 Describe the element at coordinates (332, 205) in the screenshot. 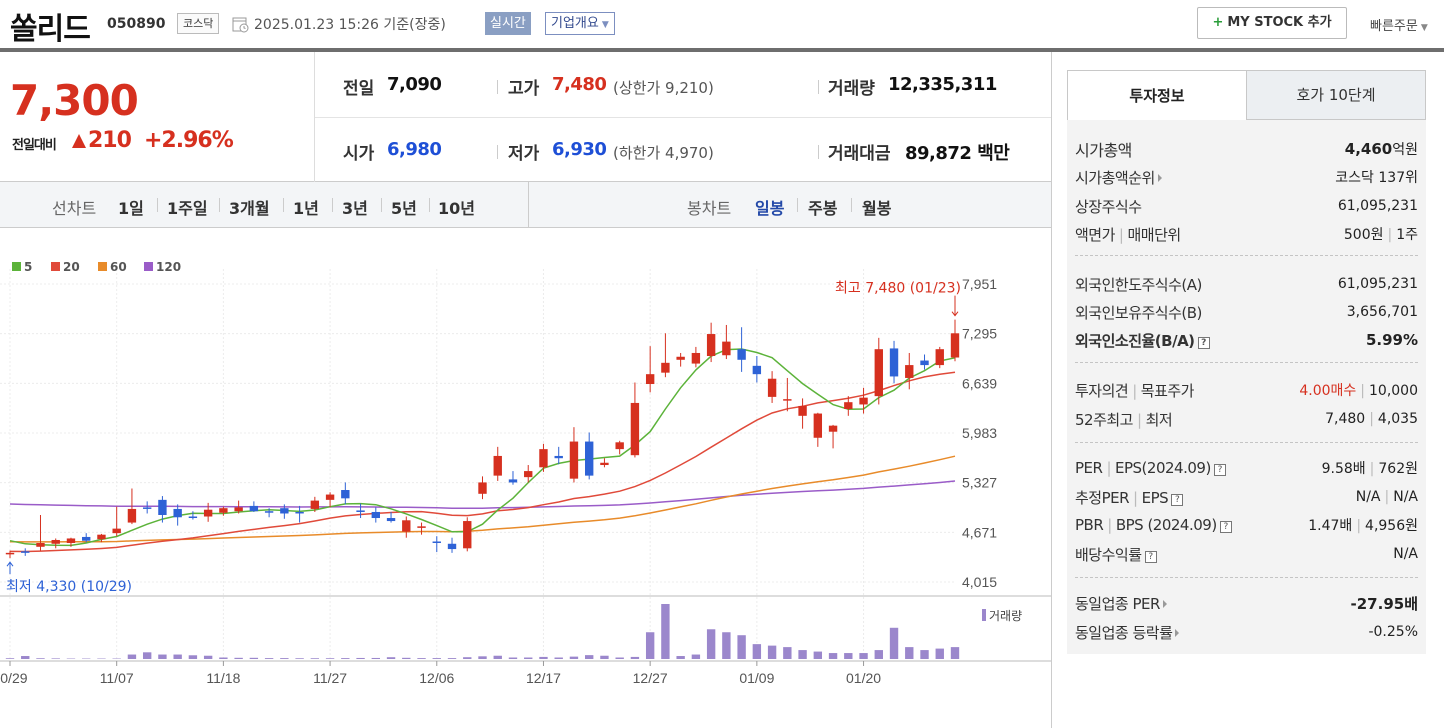

I see `tab-sep` at that location.